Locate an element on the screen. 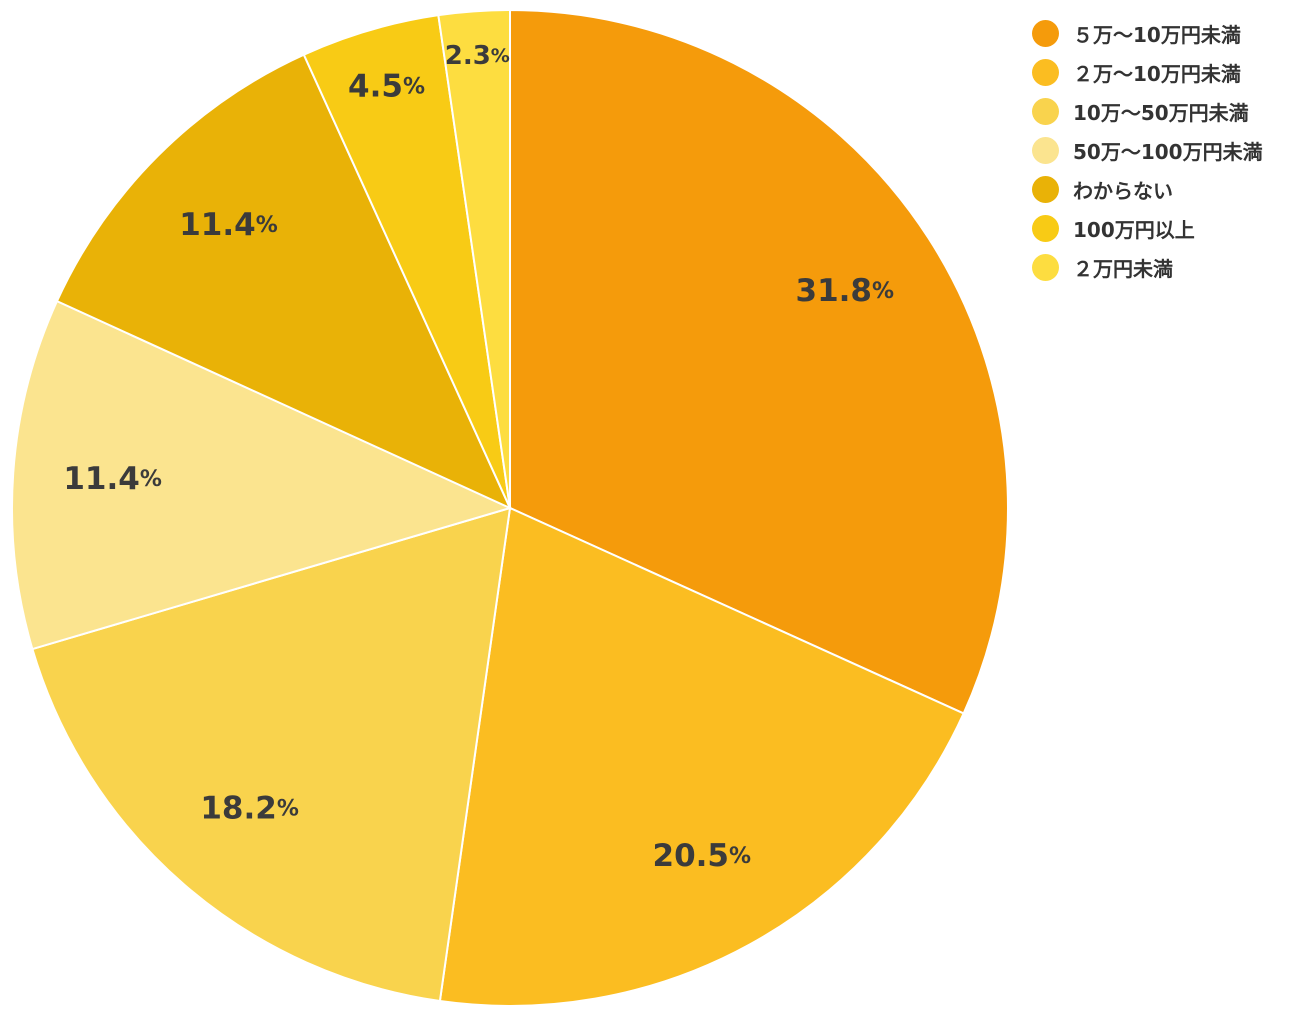  legend-label: ２万〜10万円未満 is located at coordinates (1157, 74).